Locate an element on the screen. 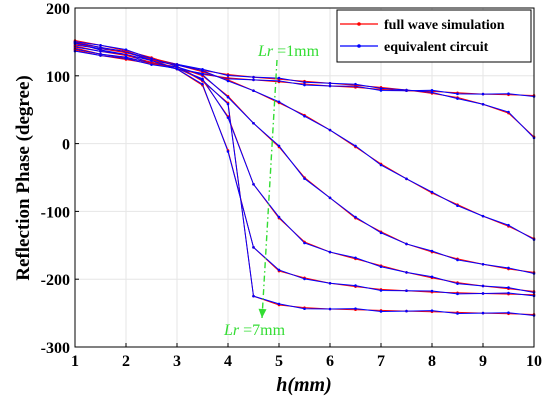 Image resolution: width=559 pixels, height=401 pixels. lr-arrow-line is located at coordinates (269, 189).